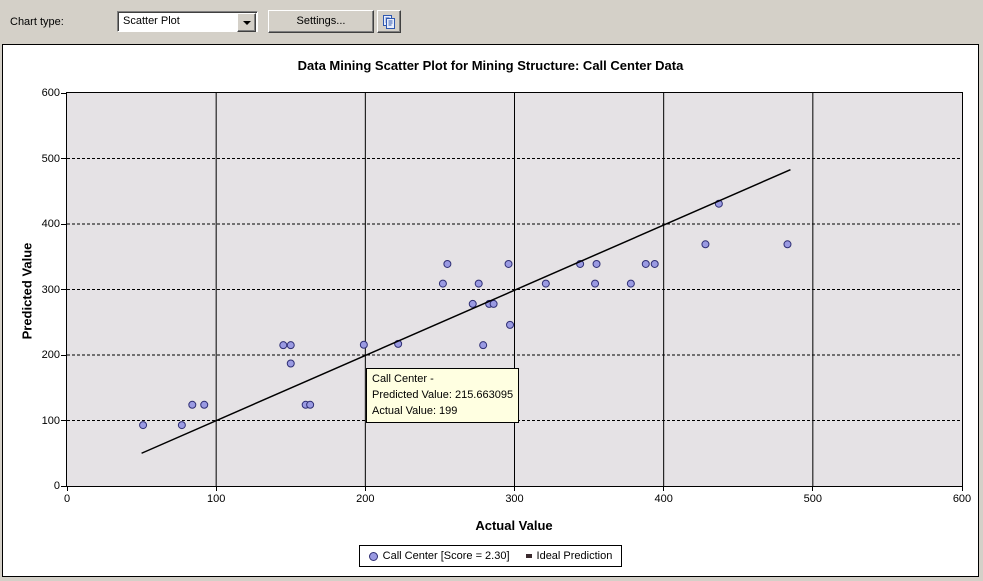 This screenshot has height=581, width=983. What do you see at coordinates (216, 499) in the screenshot?
I see `x-tick-label: 100` at bounding box center [216, 499].